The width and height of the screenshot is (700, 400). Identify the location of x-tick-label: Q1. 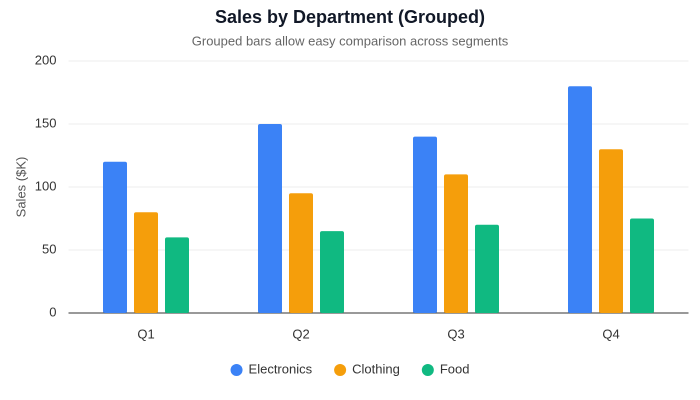
(145, 333).